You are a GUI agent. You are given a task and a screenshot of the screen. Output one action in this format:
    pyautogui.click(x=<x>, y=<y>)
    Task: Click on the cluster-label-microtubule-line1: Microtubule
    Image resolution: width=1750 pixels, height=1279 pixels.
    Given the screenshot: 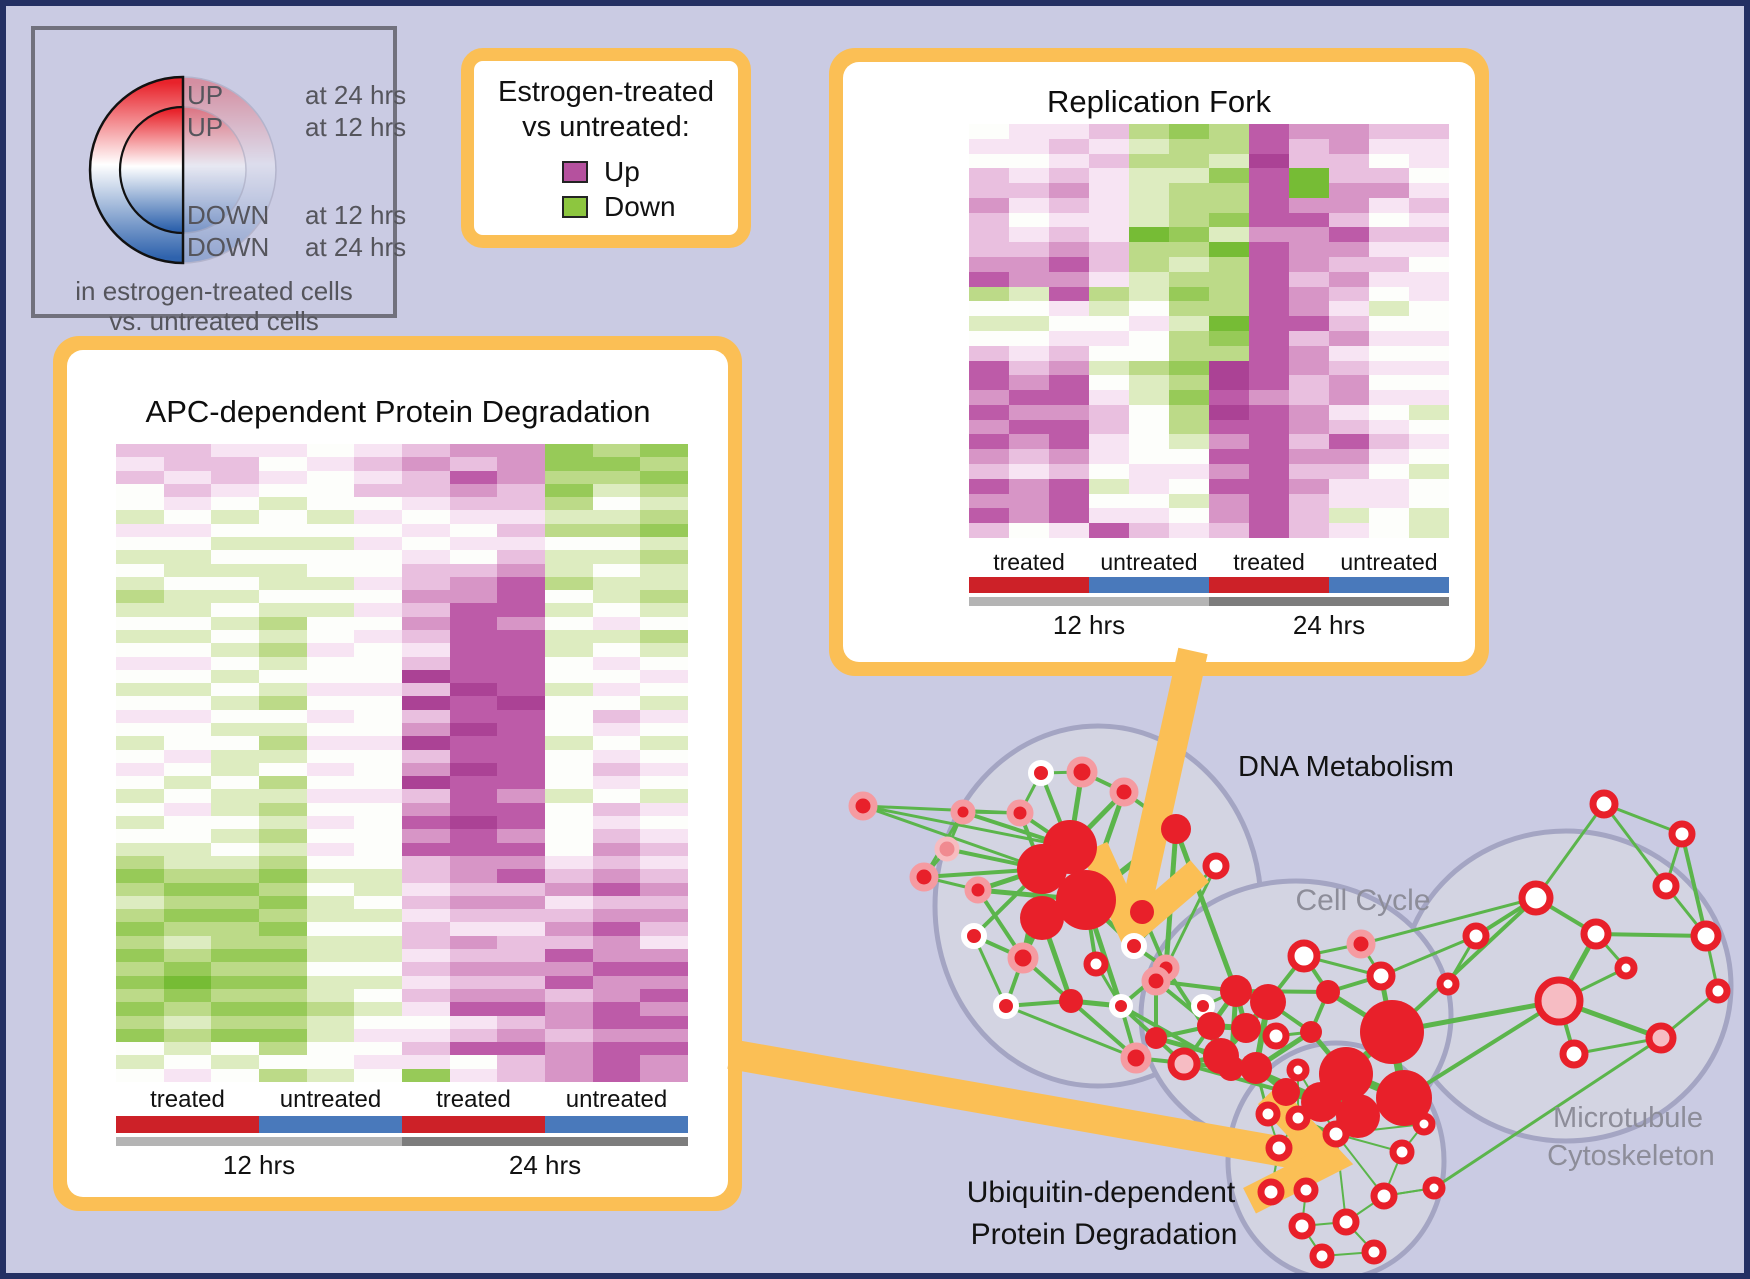 What is the action you would take?
    pyautogui.click(x=1628, y=1118)
    